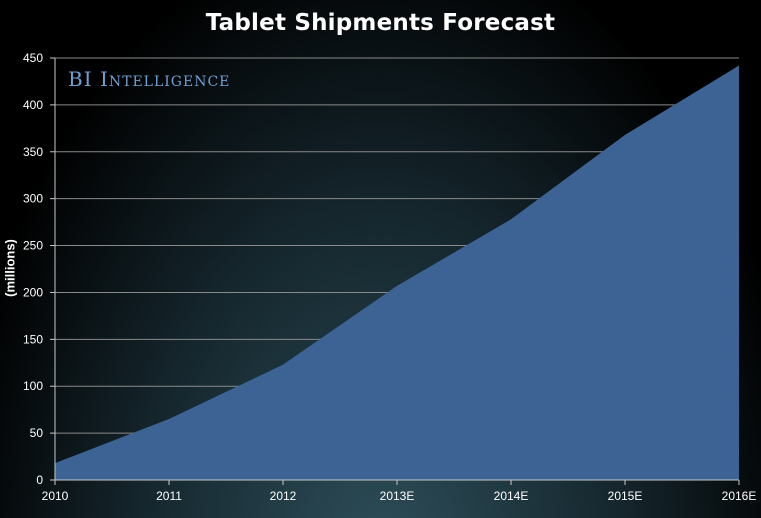 This screenshot has height=518, width=761. What do you see at coordinates (33, 152) in the screenshot?
I see `y-tick-label: 350` at bounding box center [33, 152].